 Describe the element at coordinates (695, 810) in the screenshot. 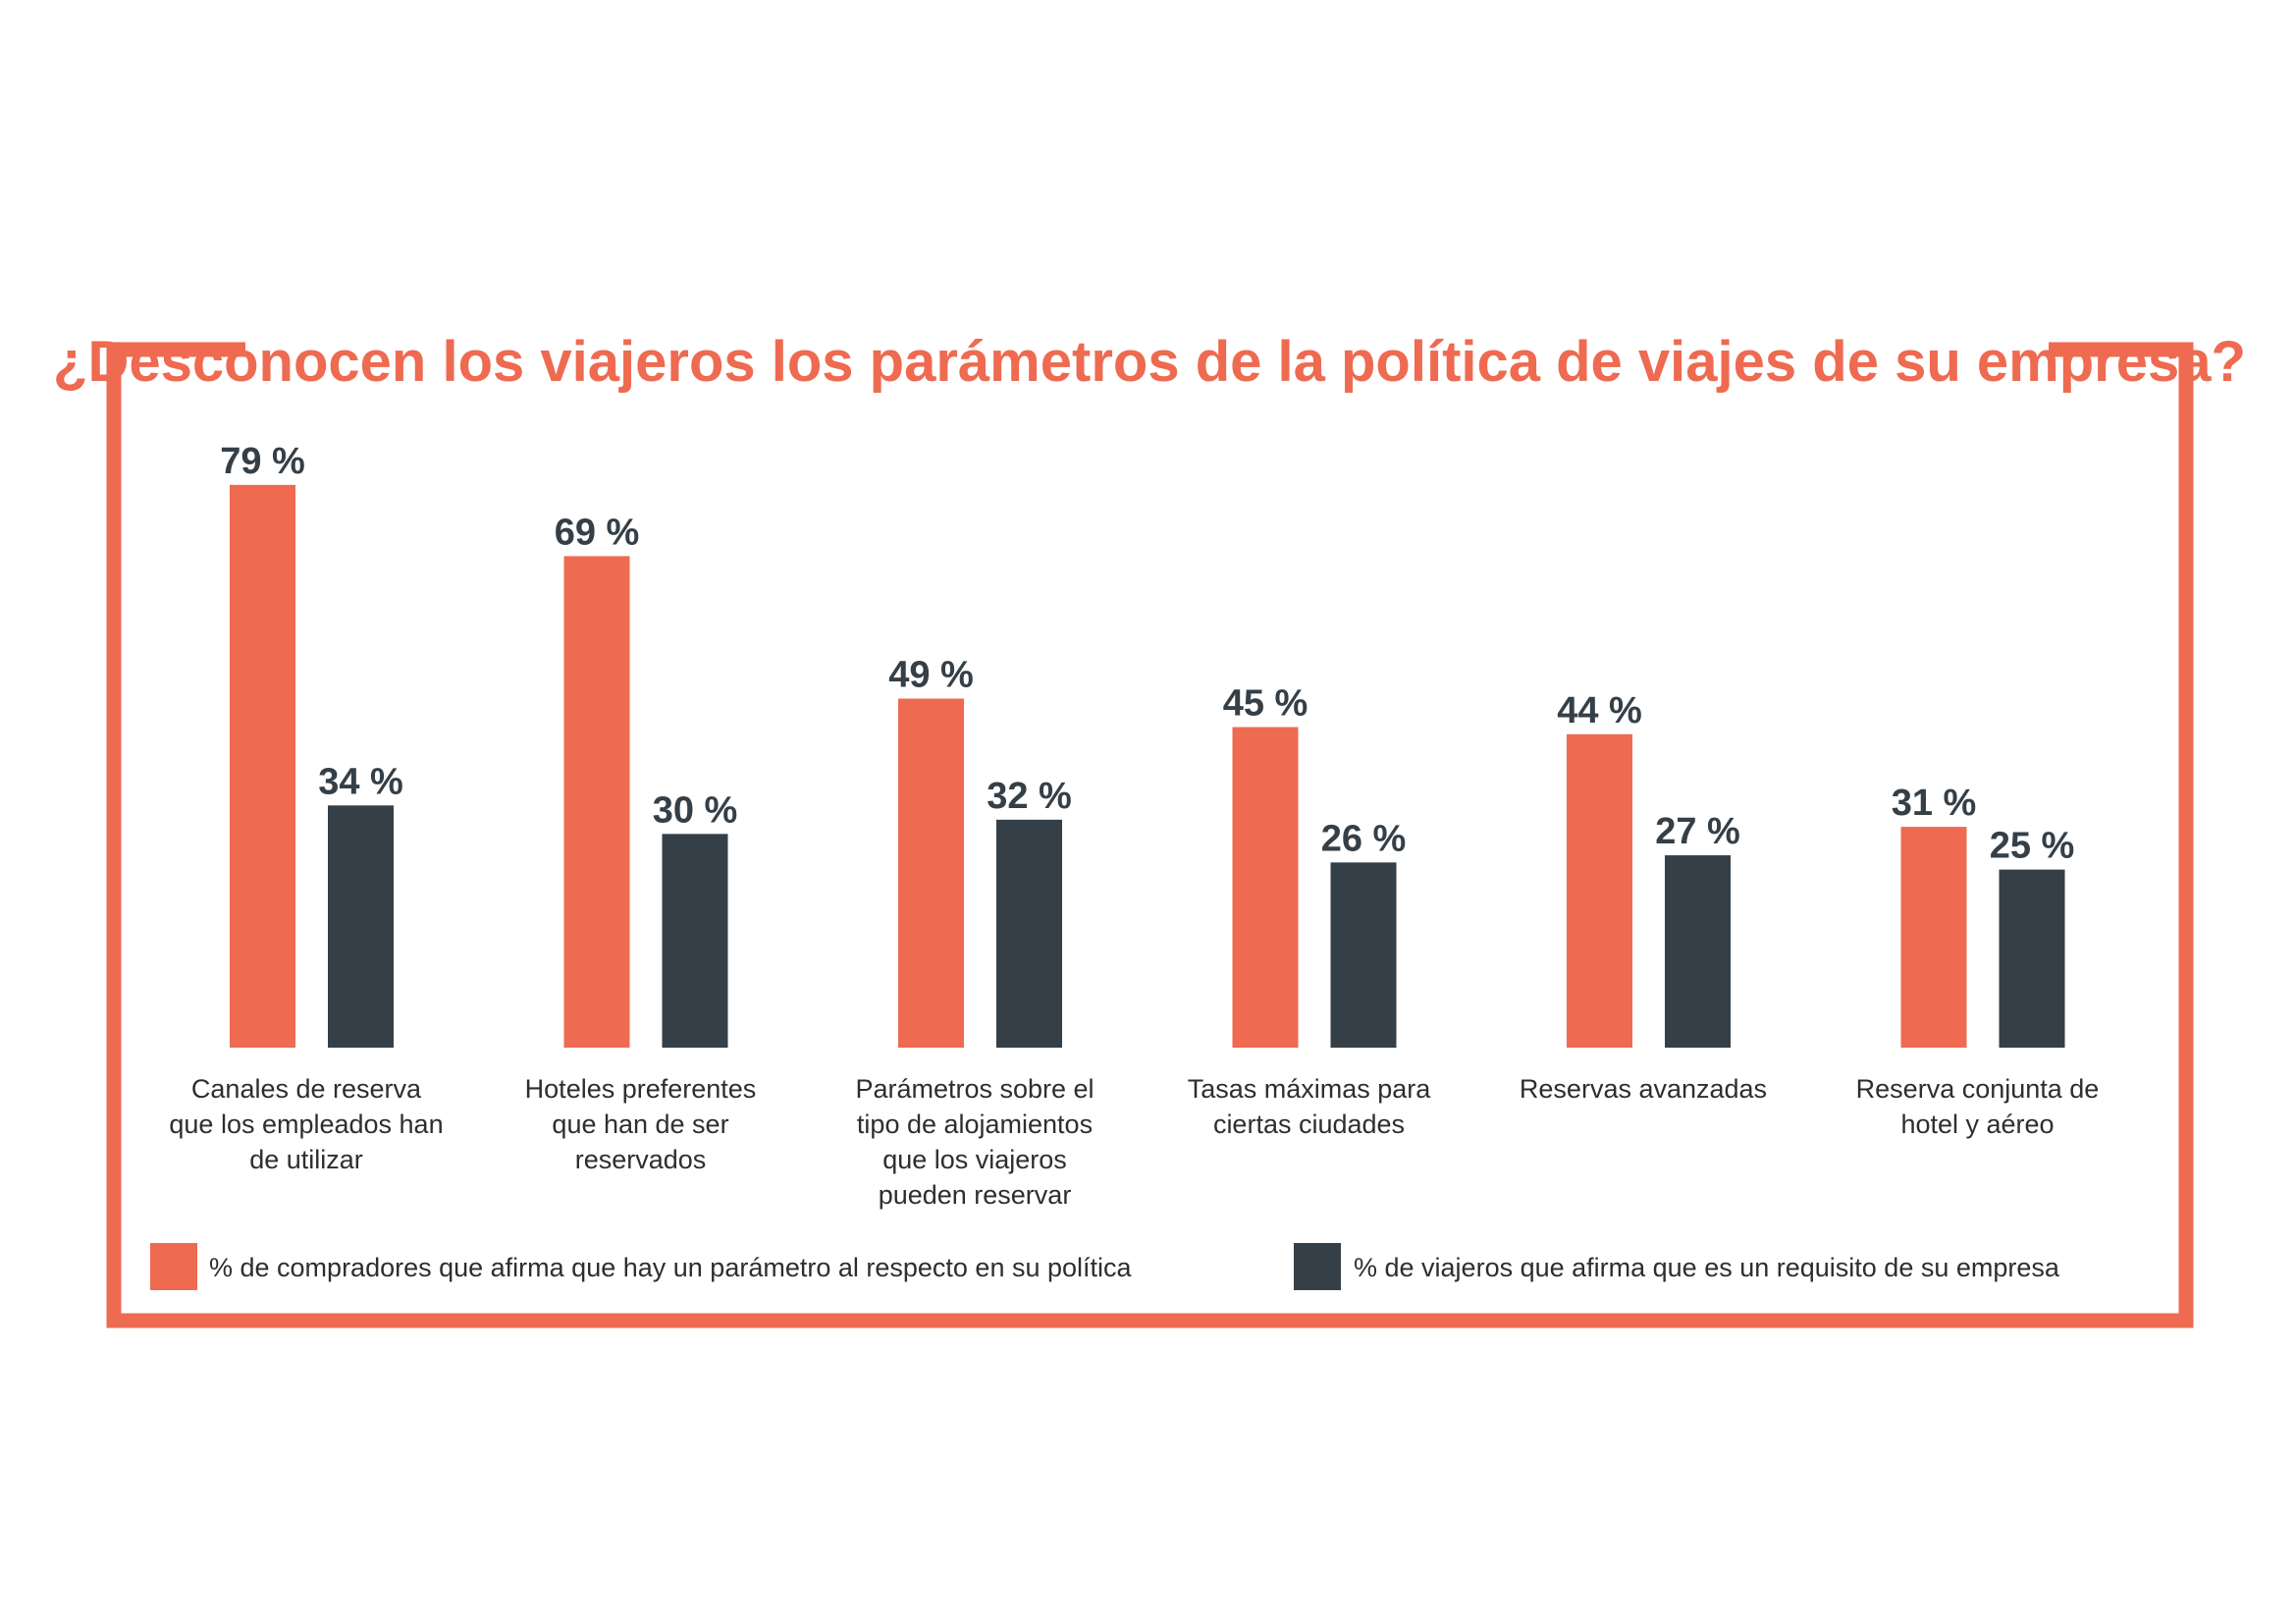

I see `value-label-viajeros-hoteles-preferentes: 30 %` at that location.